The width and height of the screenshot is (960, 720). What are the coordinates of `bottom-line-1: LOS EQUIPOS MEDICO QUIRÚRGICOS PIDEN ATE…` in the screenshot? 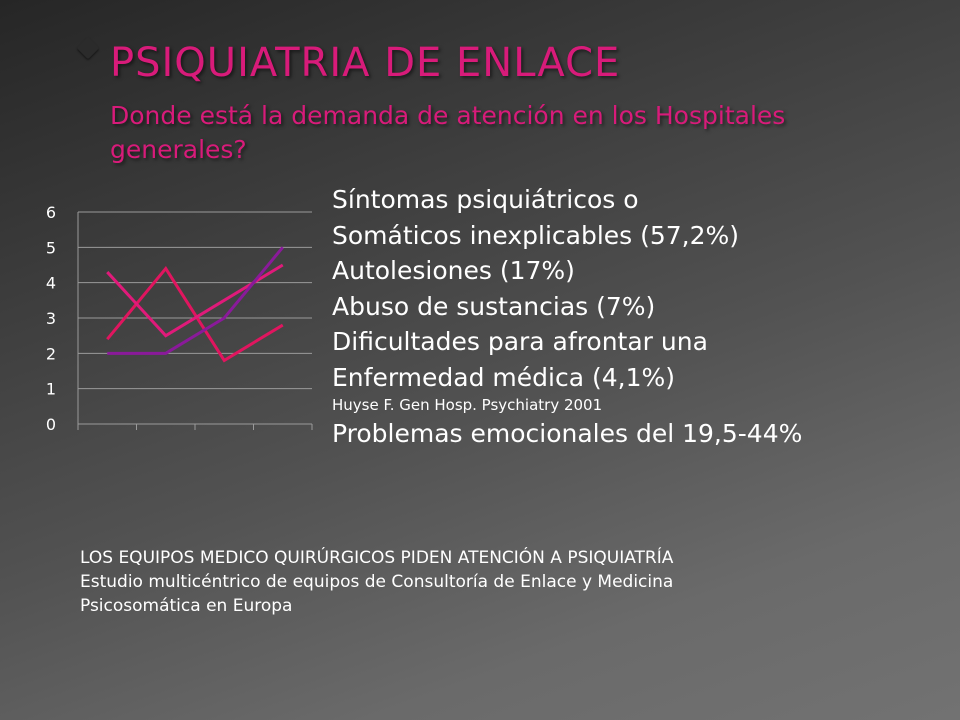 It's located at (377, 558).